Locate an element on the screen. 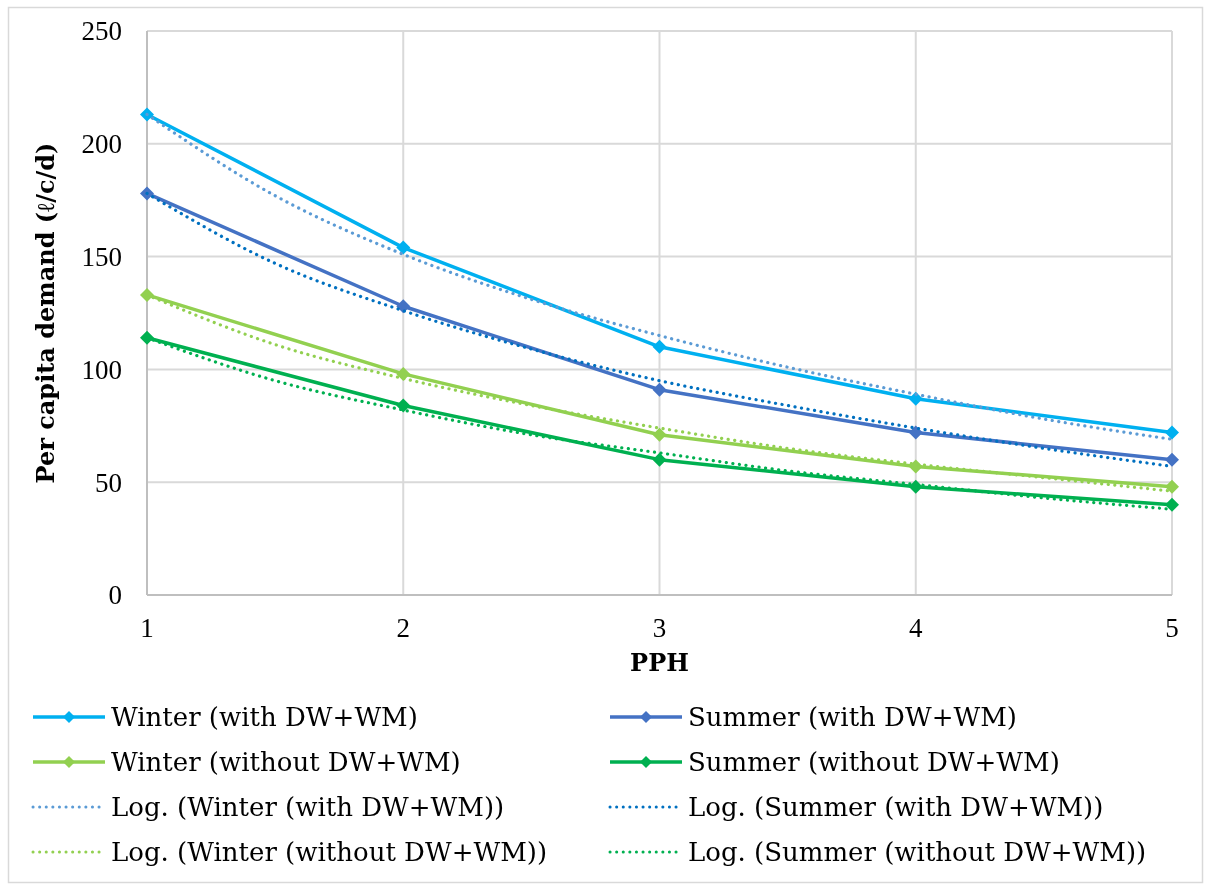 The height and width of the screenshot is (886, 1207). legend-label: Summer (without DW+WM) is located at coordinates (874, 762).